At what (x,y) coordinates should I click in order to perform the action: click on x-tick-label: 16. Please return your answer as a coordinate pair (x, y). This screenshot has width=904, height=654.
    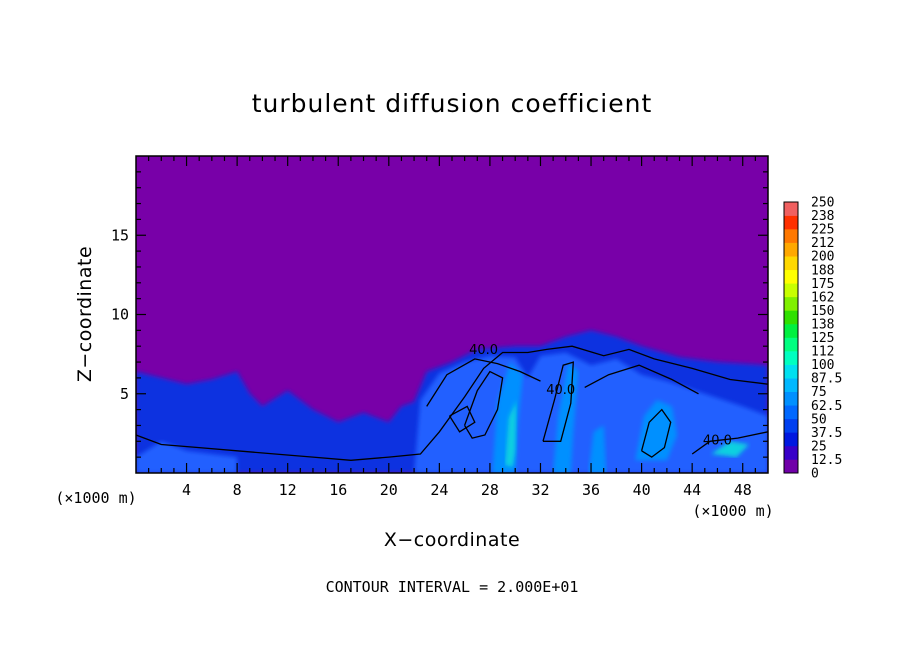
    Looking at the image, I should click on (338, 490).